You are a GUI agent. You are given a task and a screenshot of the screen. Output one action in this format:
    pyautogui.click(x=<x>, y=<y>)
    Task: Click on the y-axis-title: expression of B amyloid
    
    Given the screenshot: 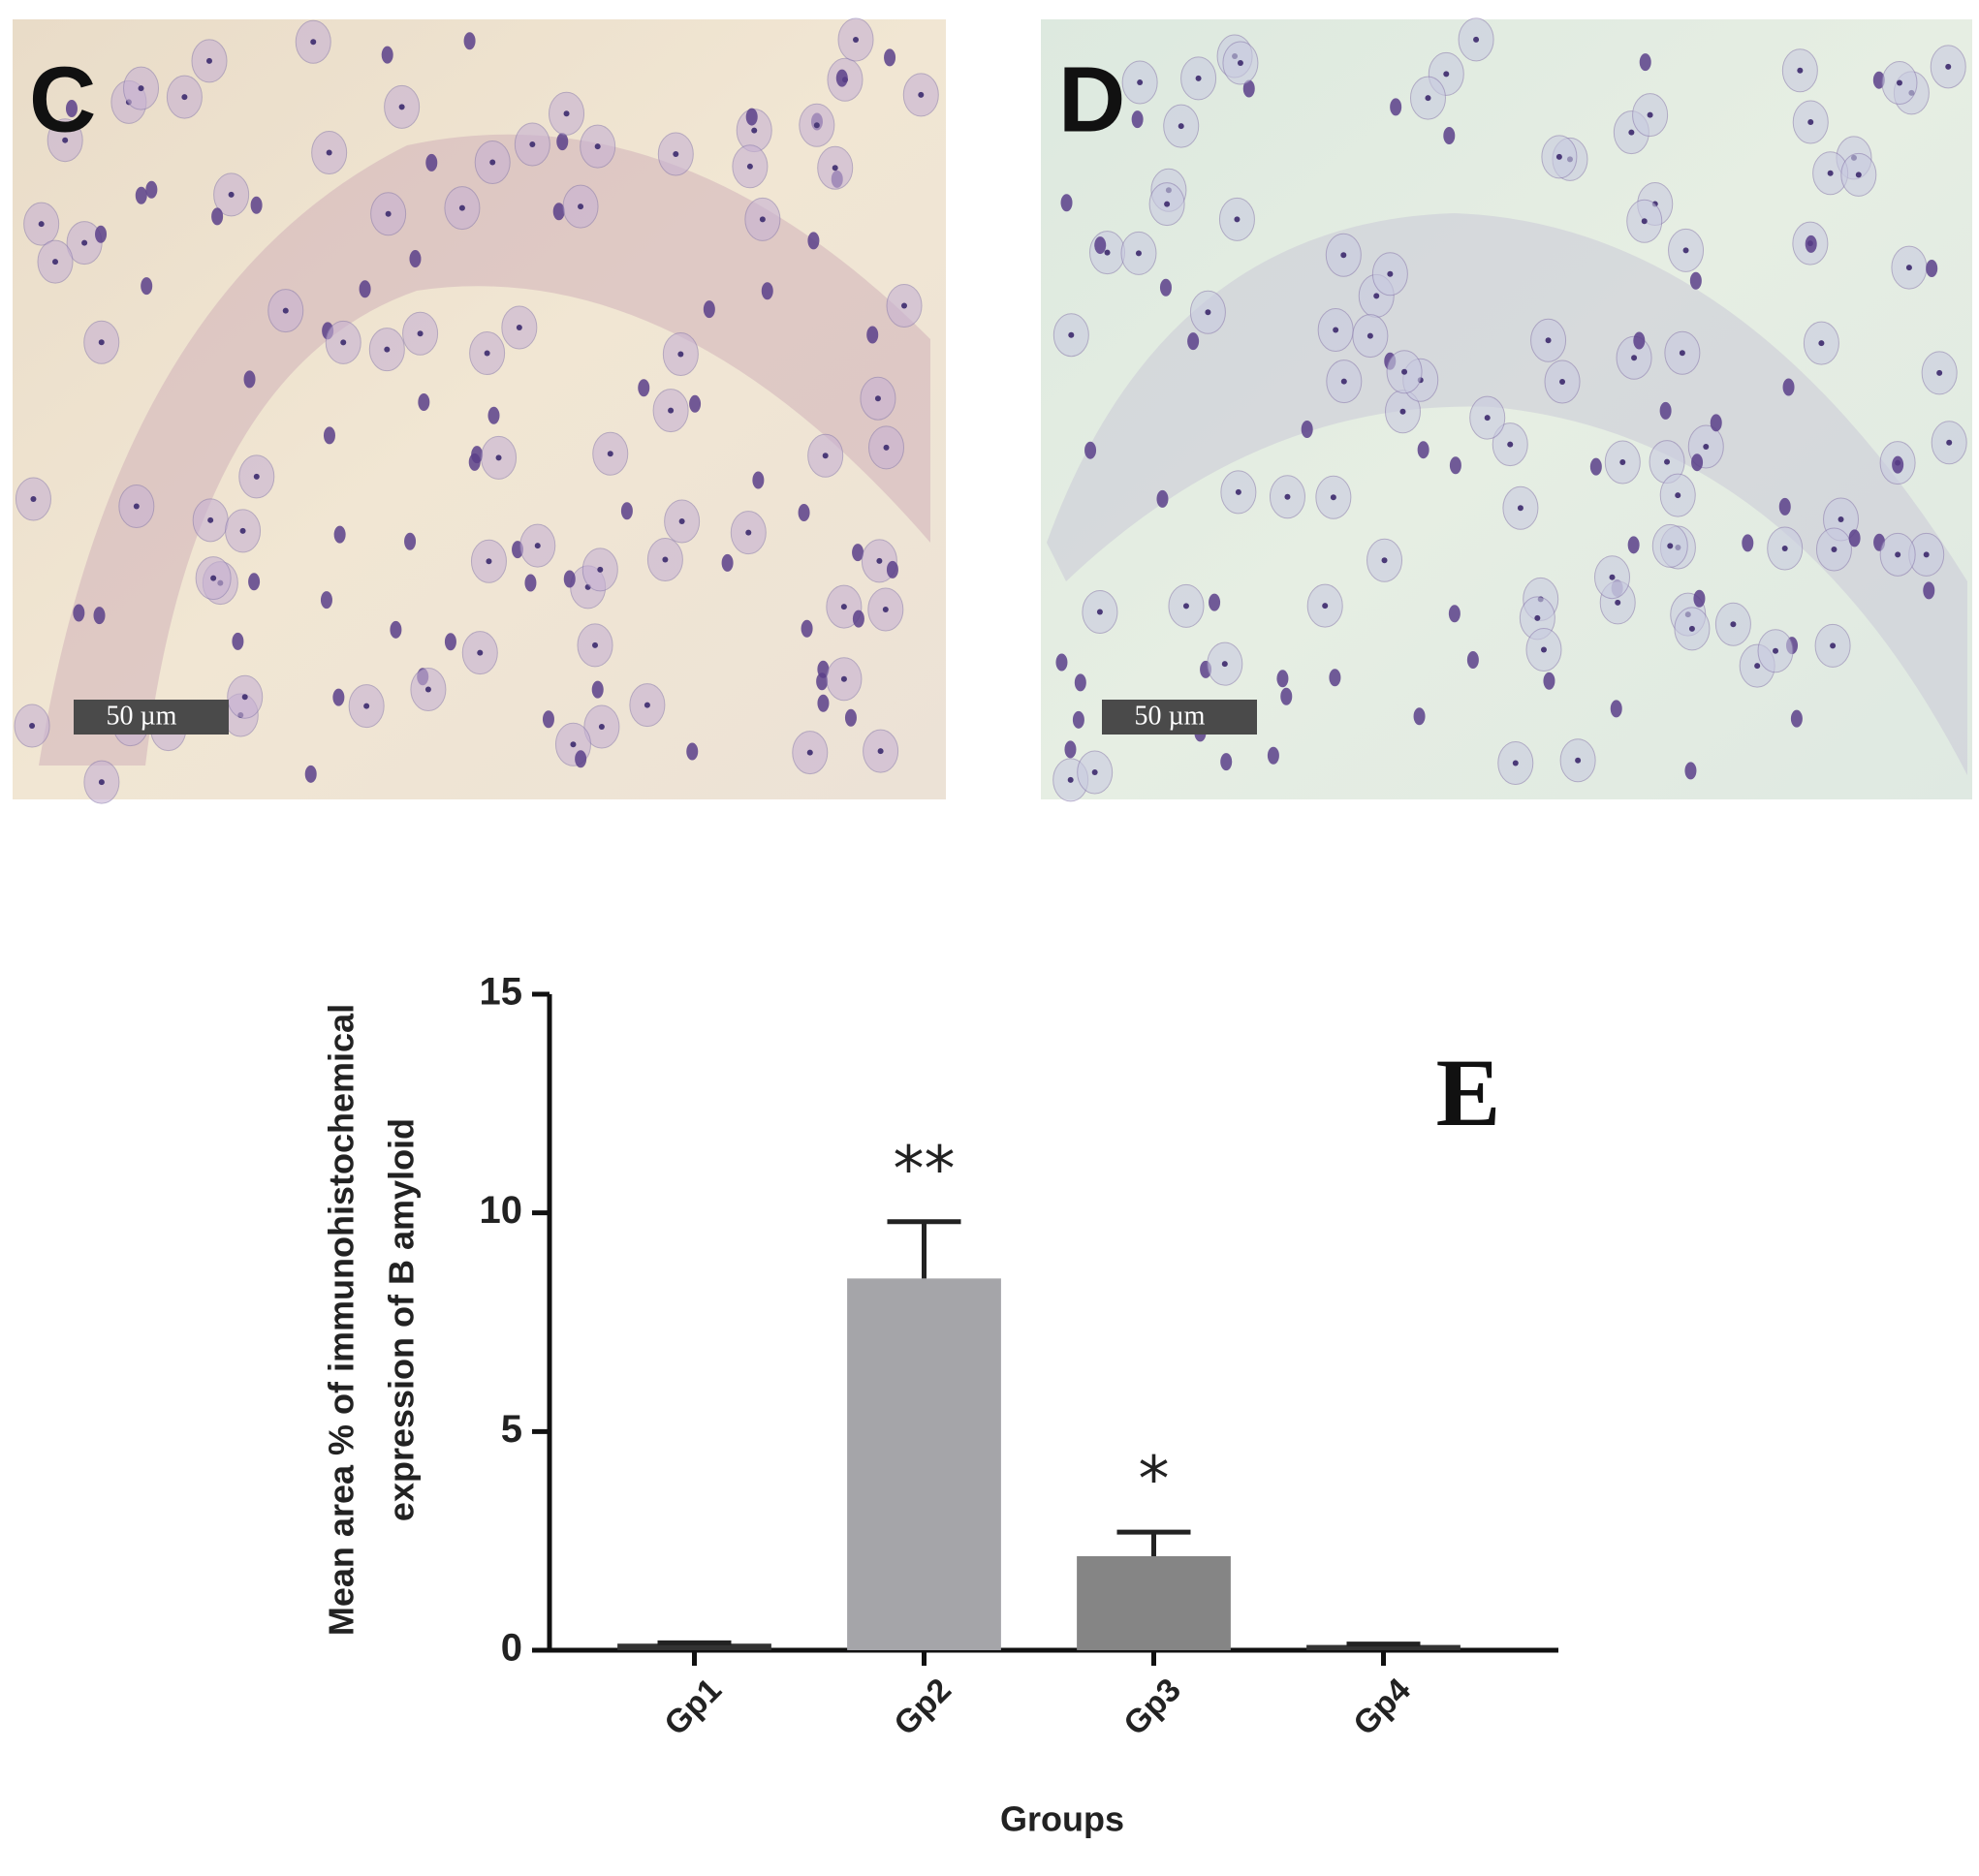 What is the action you would take?
    pyautogui.click(x=402, y=1319)
    